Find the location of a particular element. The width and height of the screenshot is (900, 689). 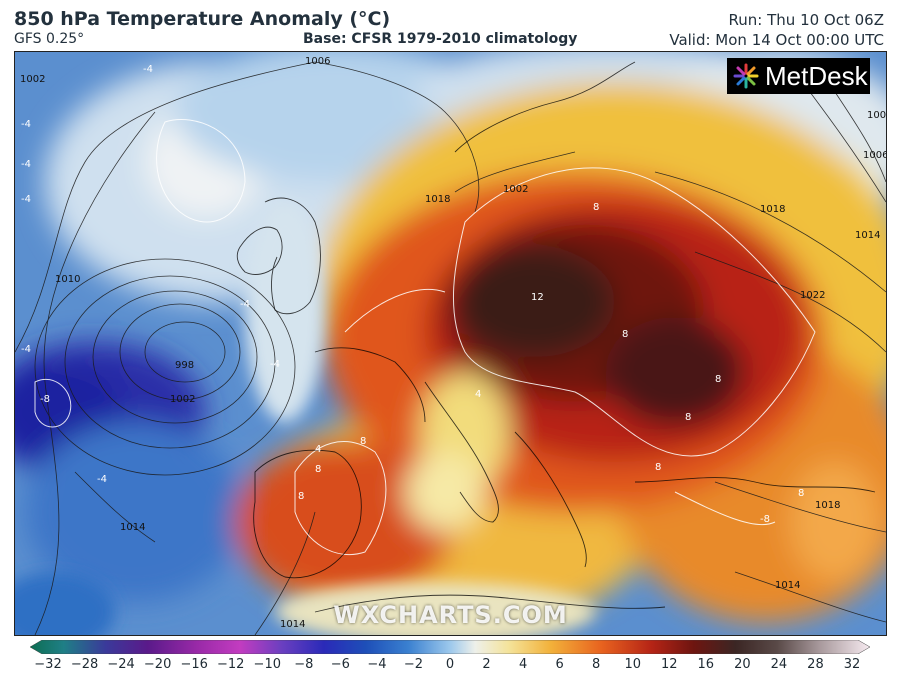

climatology-base-label: Base: CFSR 1979-2010 climatology is located at coordinates (440, 39).